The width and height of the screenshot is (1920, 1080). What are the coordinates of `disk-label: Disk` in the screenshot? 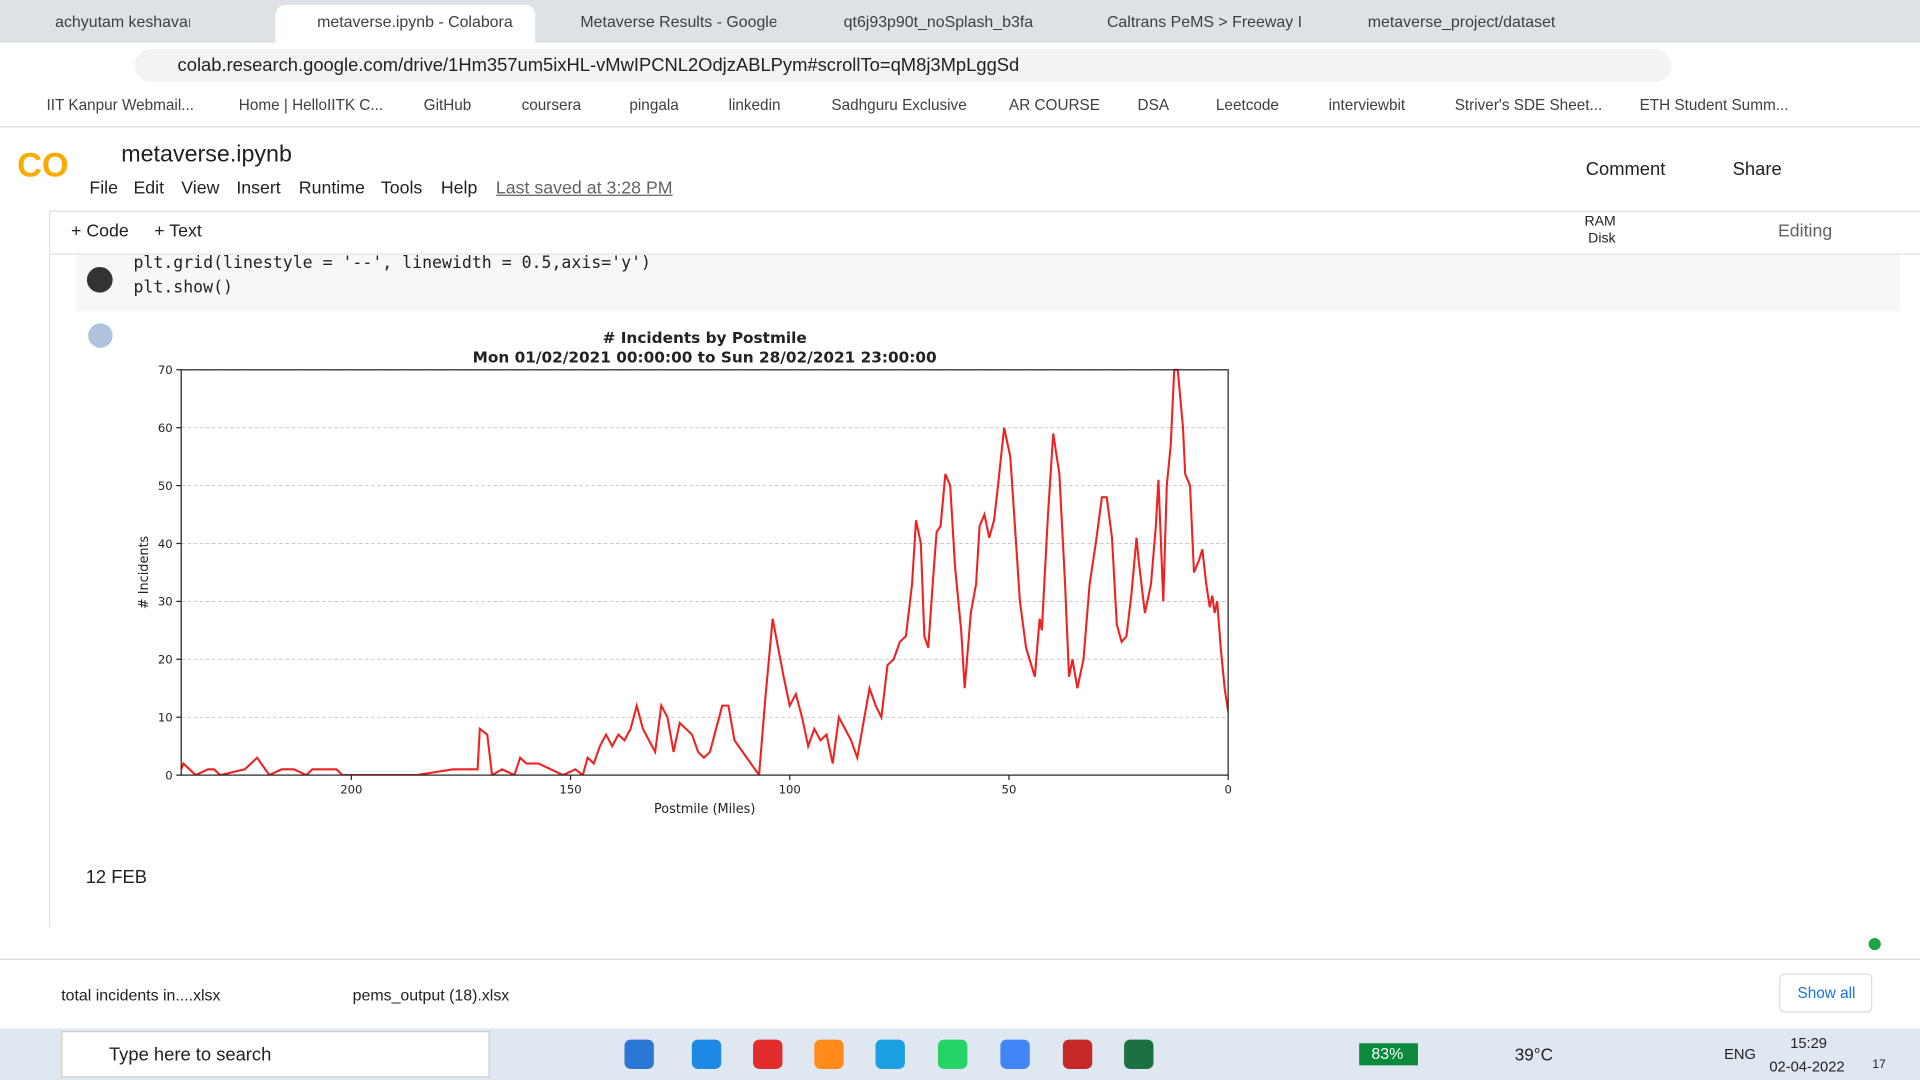 It's located at (1602, 239).